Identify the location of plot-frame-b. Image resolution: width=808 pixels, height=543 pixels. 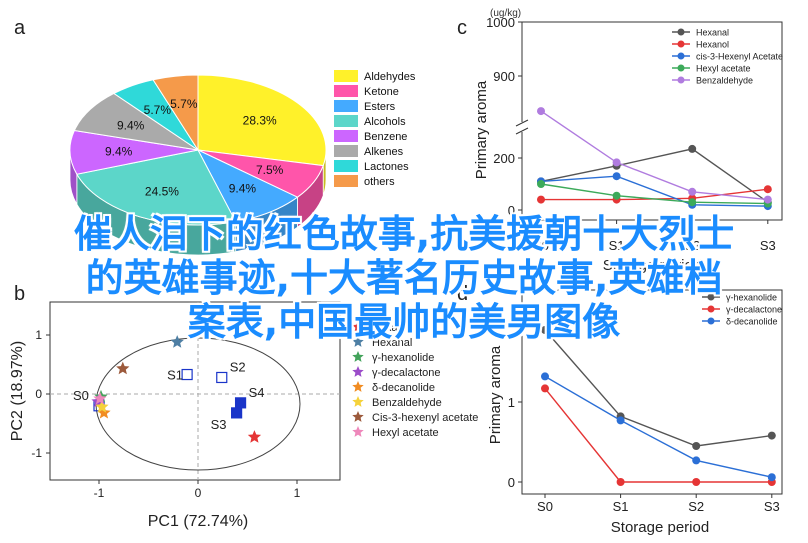
(195, 391).